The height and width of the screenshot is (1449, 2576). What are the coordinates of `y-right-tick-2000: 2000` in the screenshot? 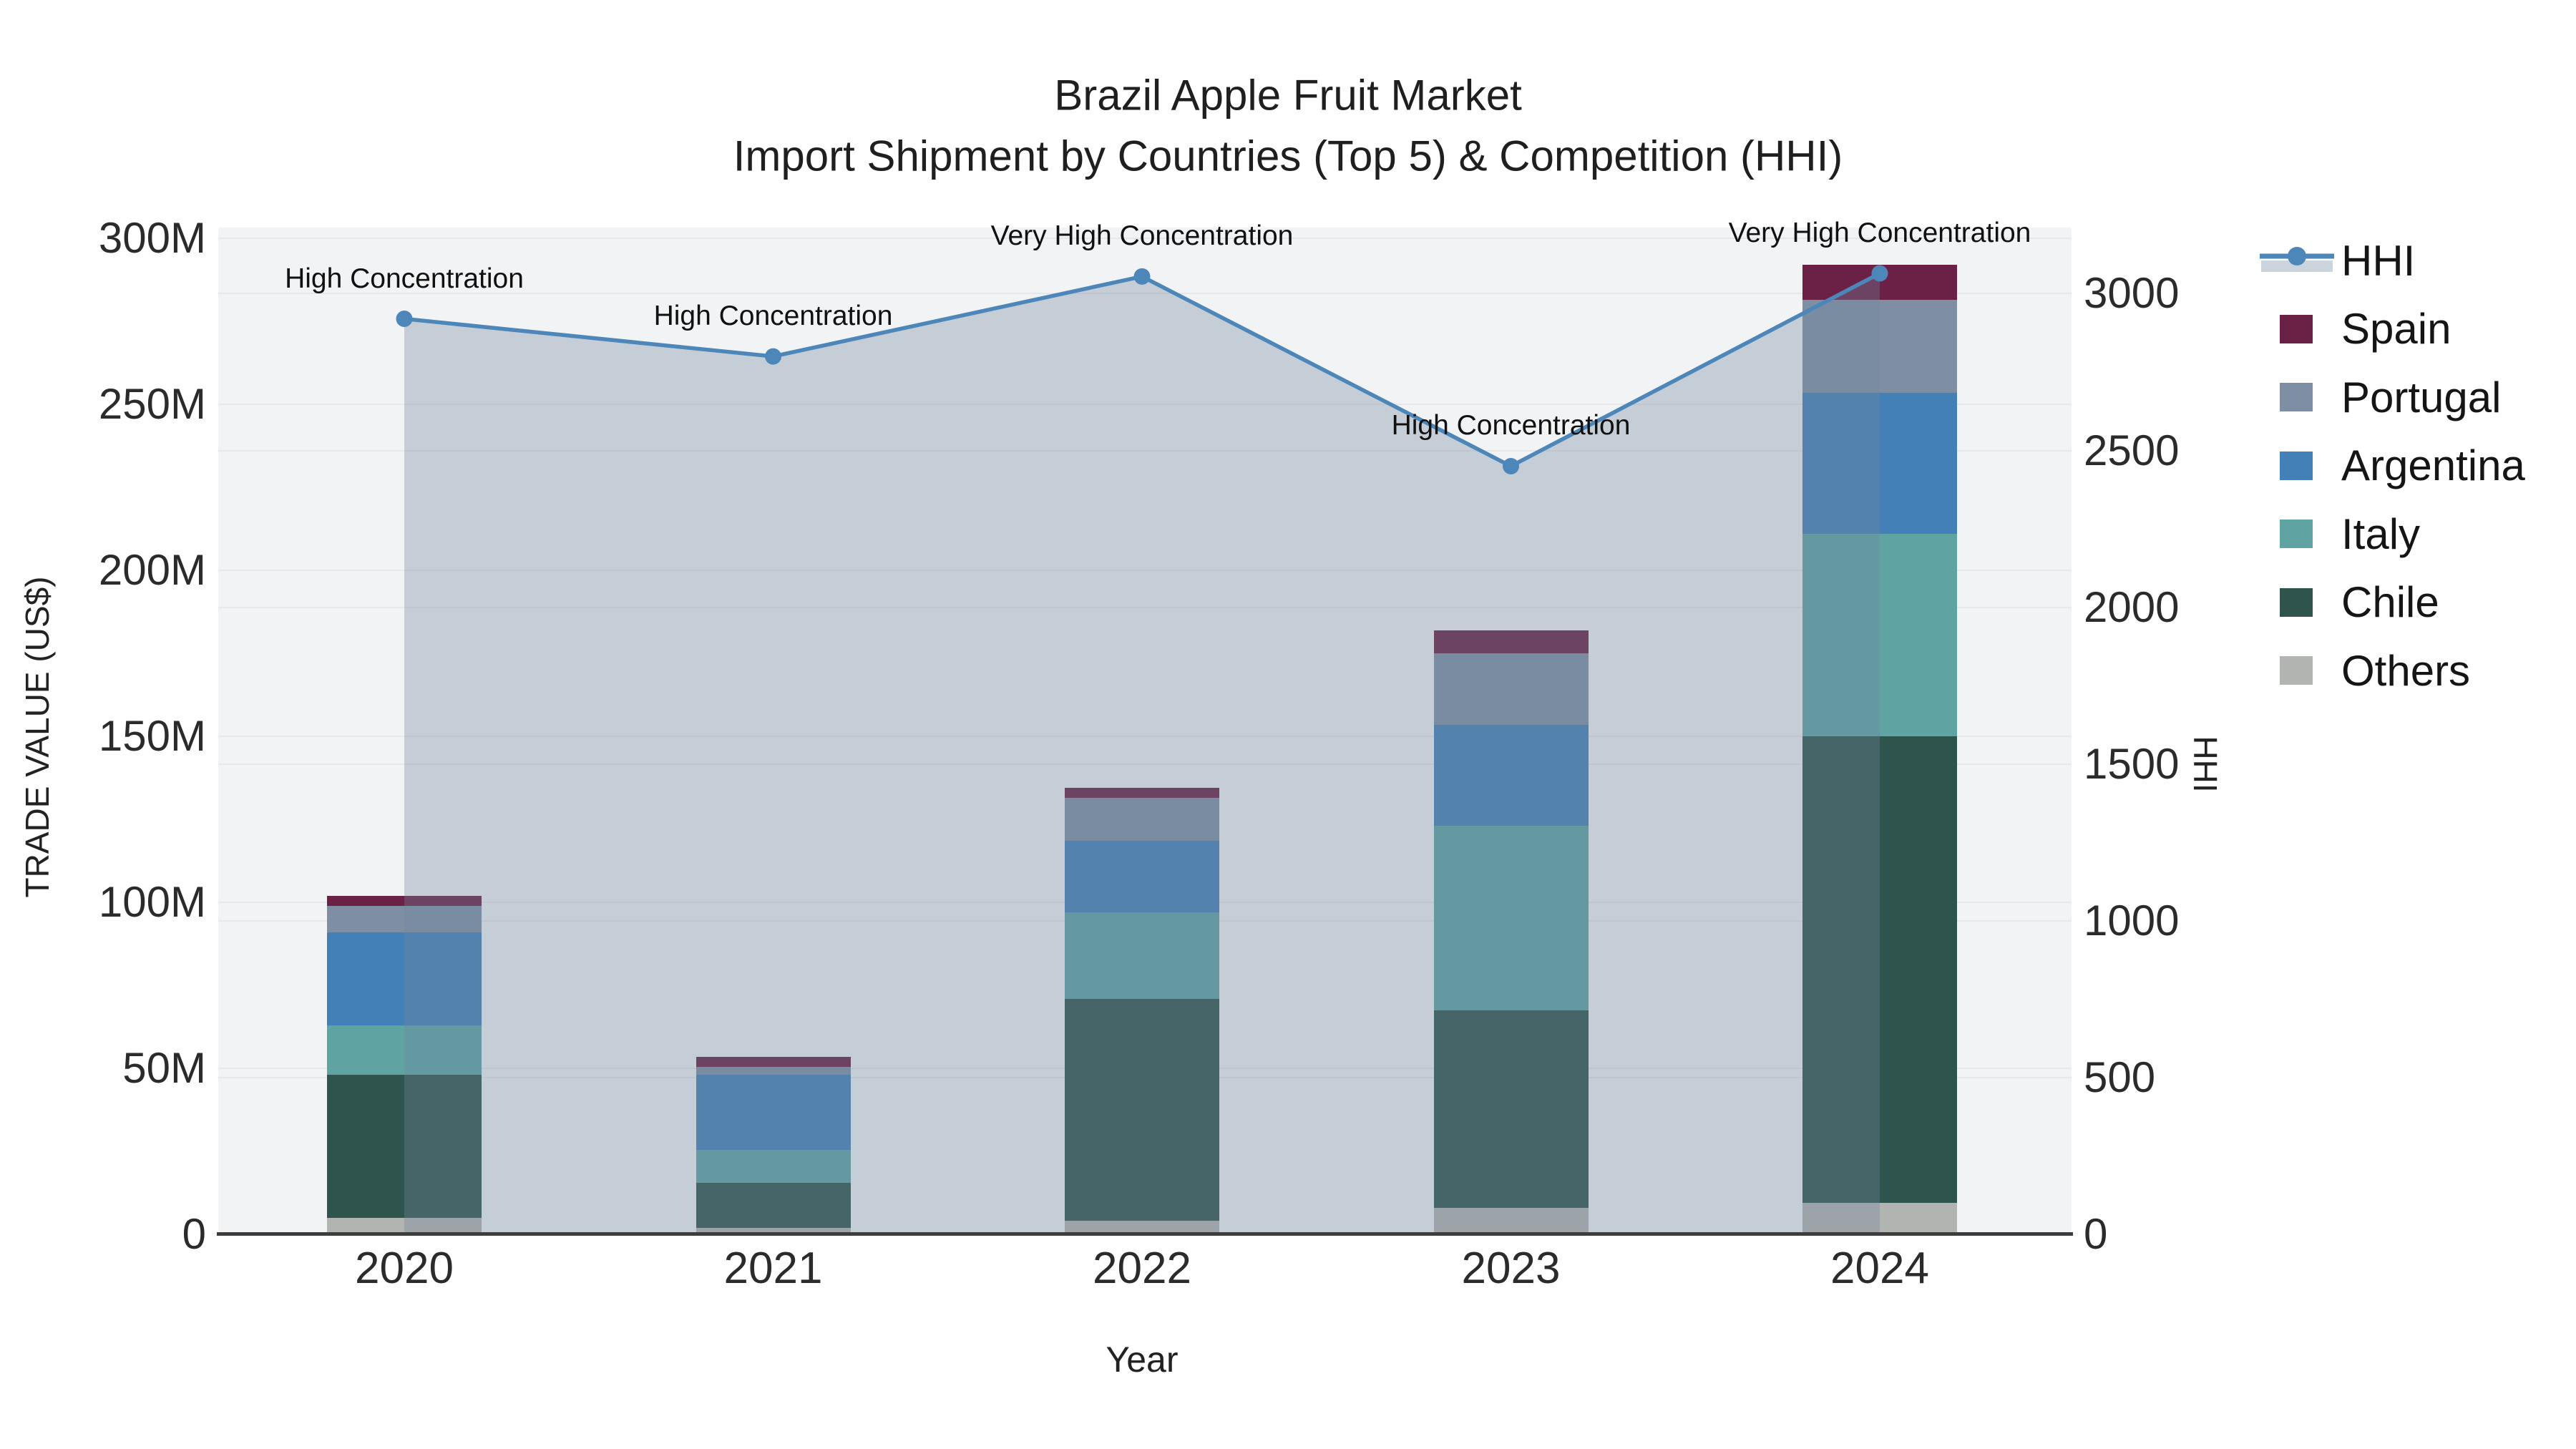 It's located at (2132, 606).